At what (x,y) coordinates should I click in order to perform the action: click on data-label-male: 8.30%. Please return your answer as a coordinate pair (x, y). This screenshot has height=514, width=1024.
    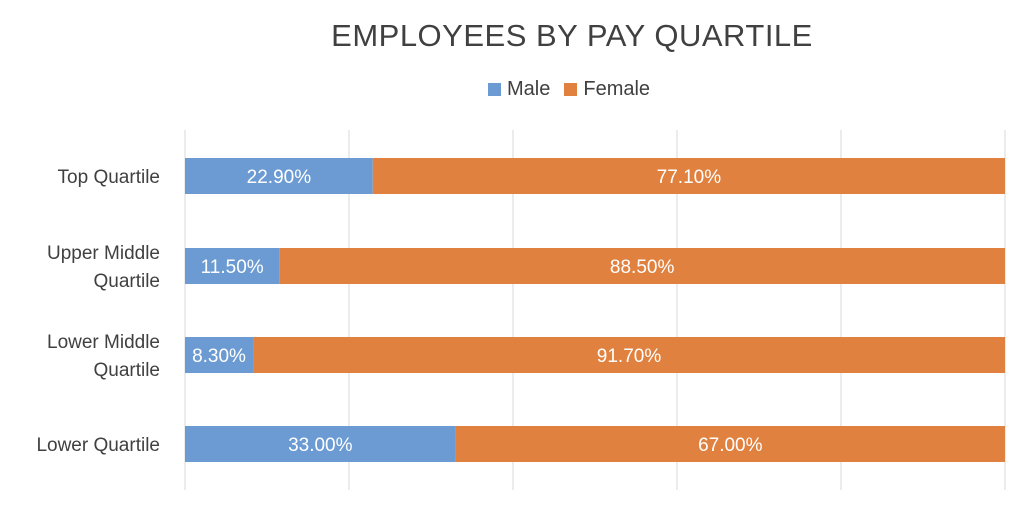
    Looking at the image, I should click on (219, 356).